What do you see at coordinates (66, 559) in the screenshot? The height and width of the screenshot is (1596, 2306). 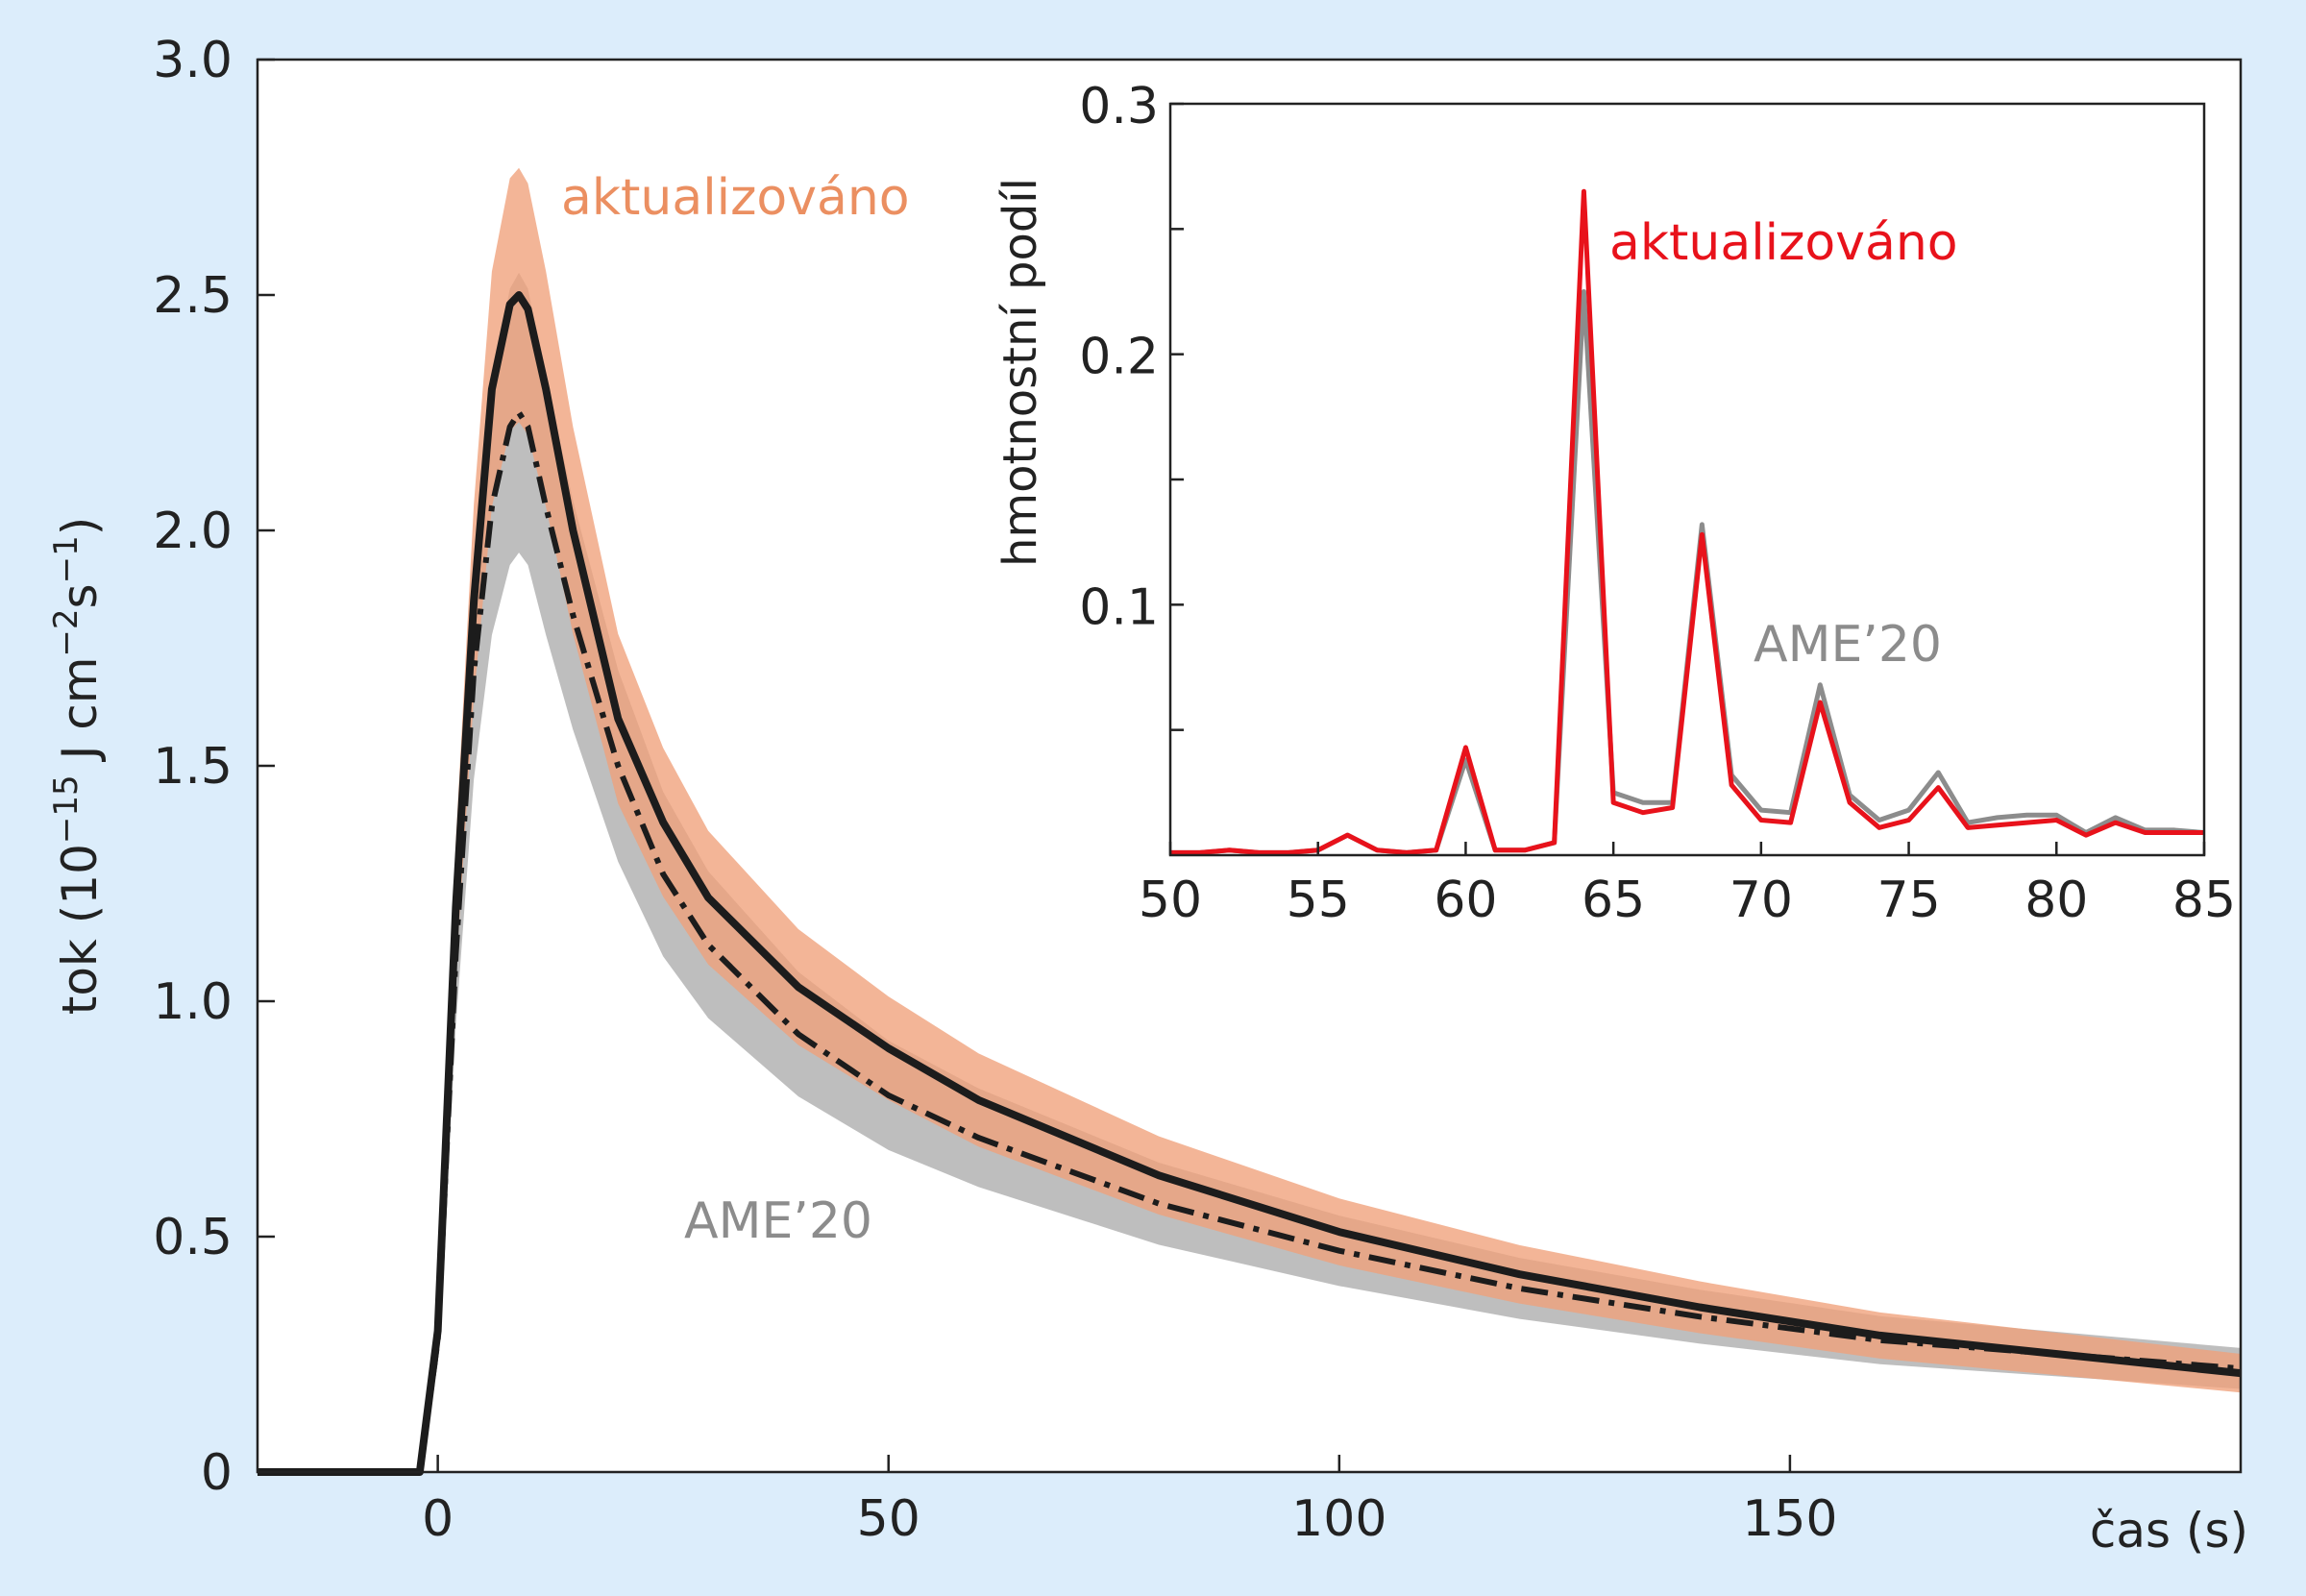 I see `y-axis-label-exp3: −1` at bounding box center [66, 559].